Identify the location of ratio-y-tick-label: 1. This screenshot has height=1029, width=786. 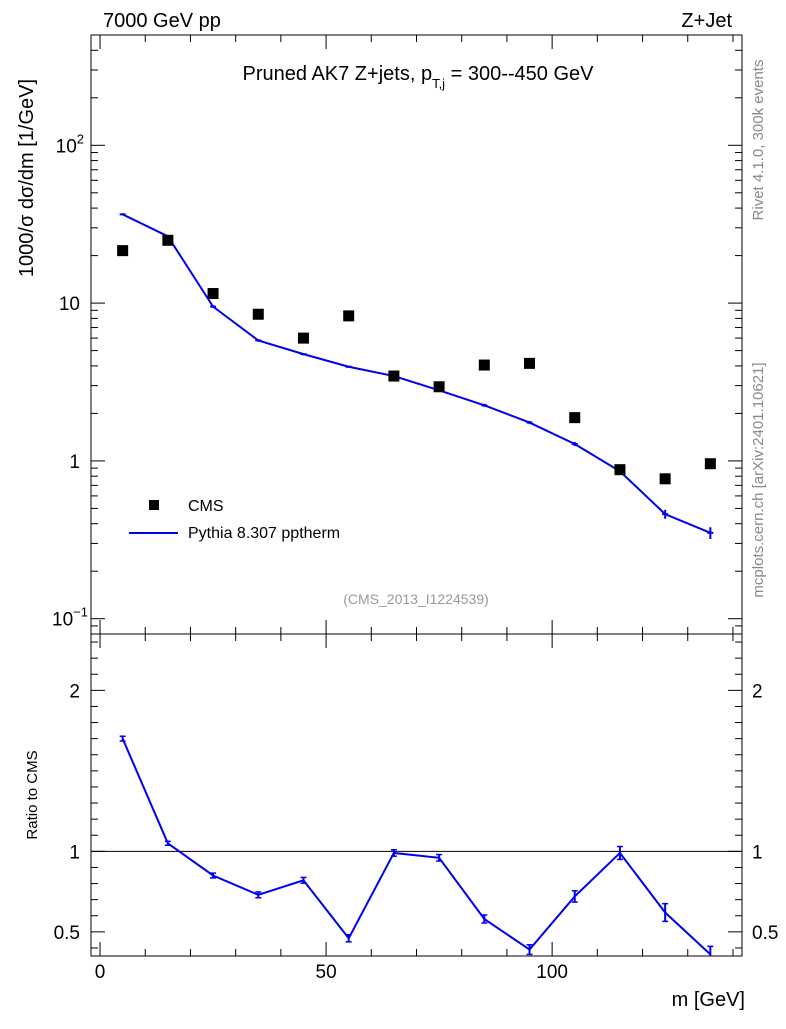
(74, 852).